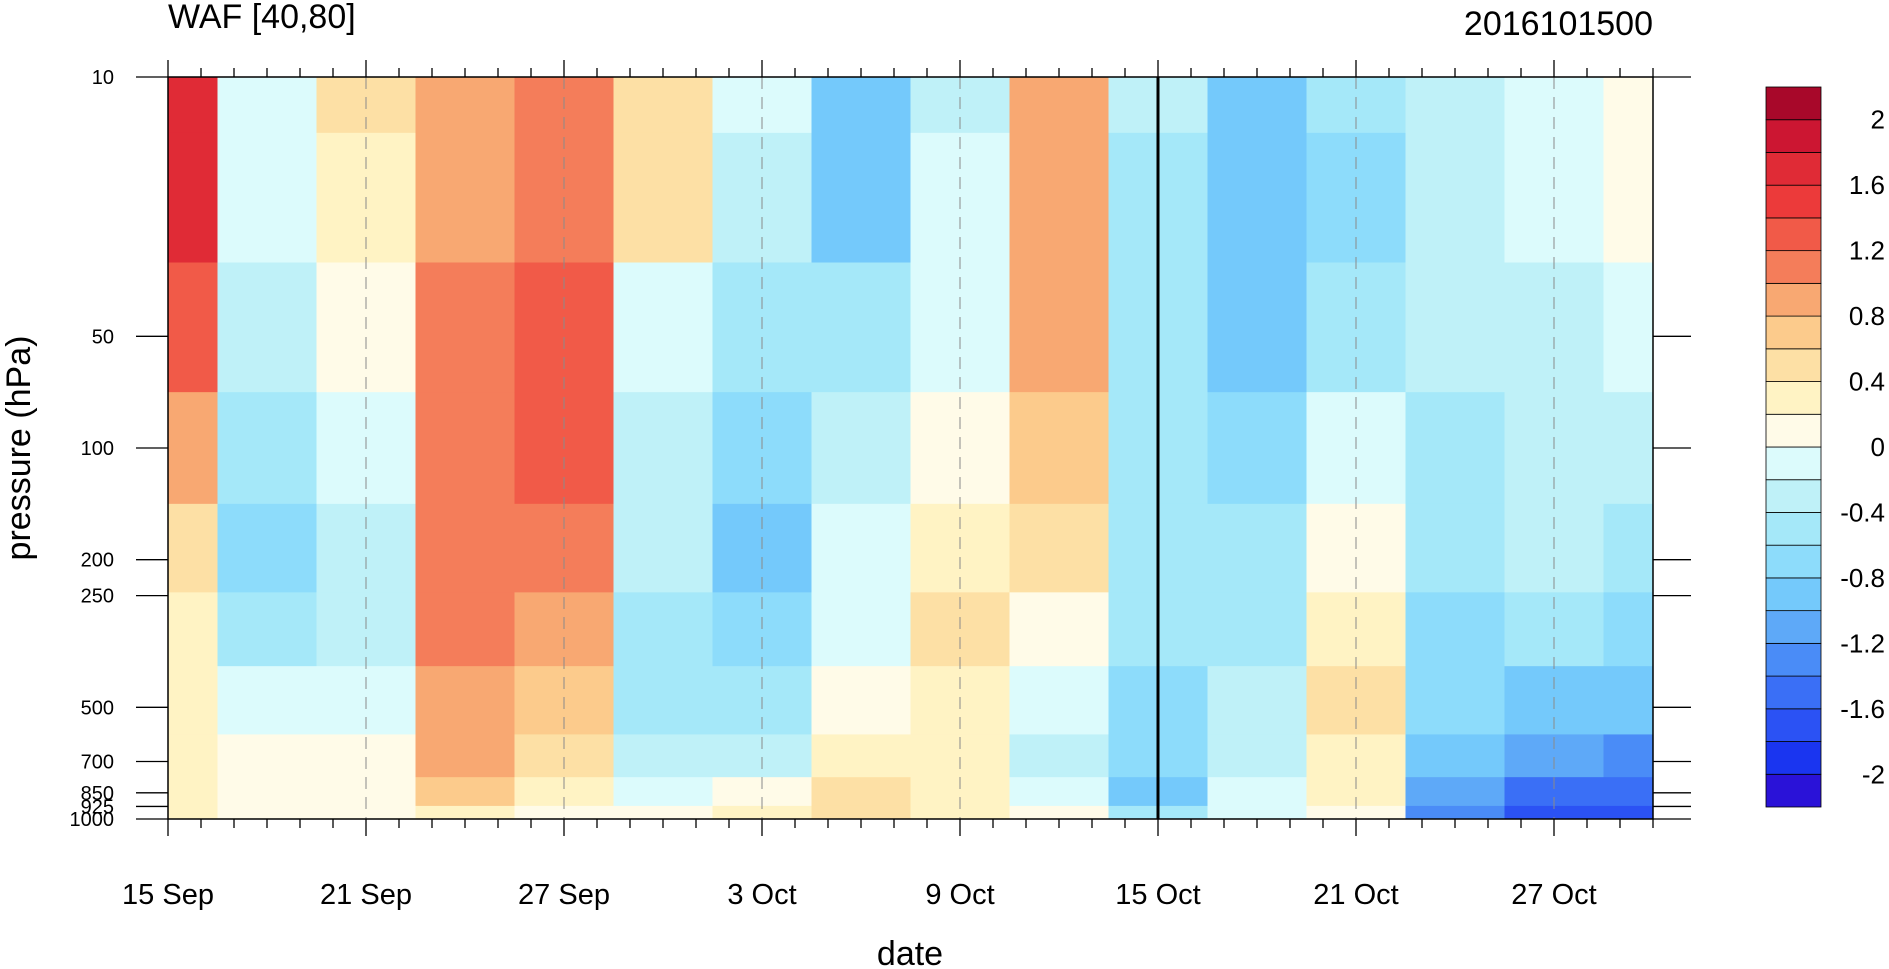 The width and height of the screenshot is (1889, 969). I want to click on y-tick-label: 200, so click(97, 561).